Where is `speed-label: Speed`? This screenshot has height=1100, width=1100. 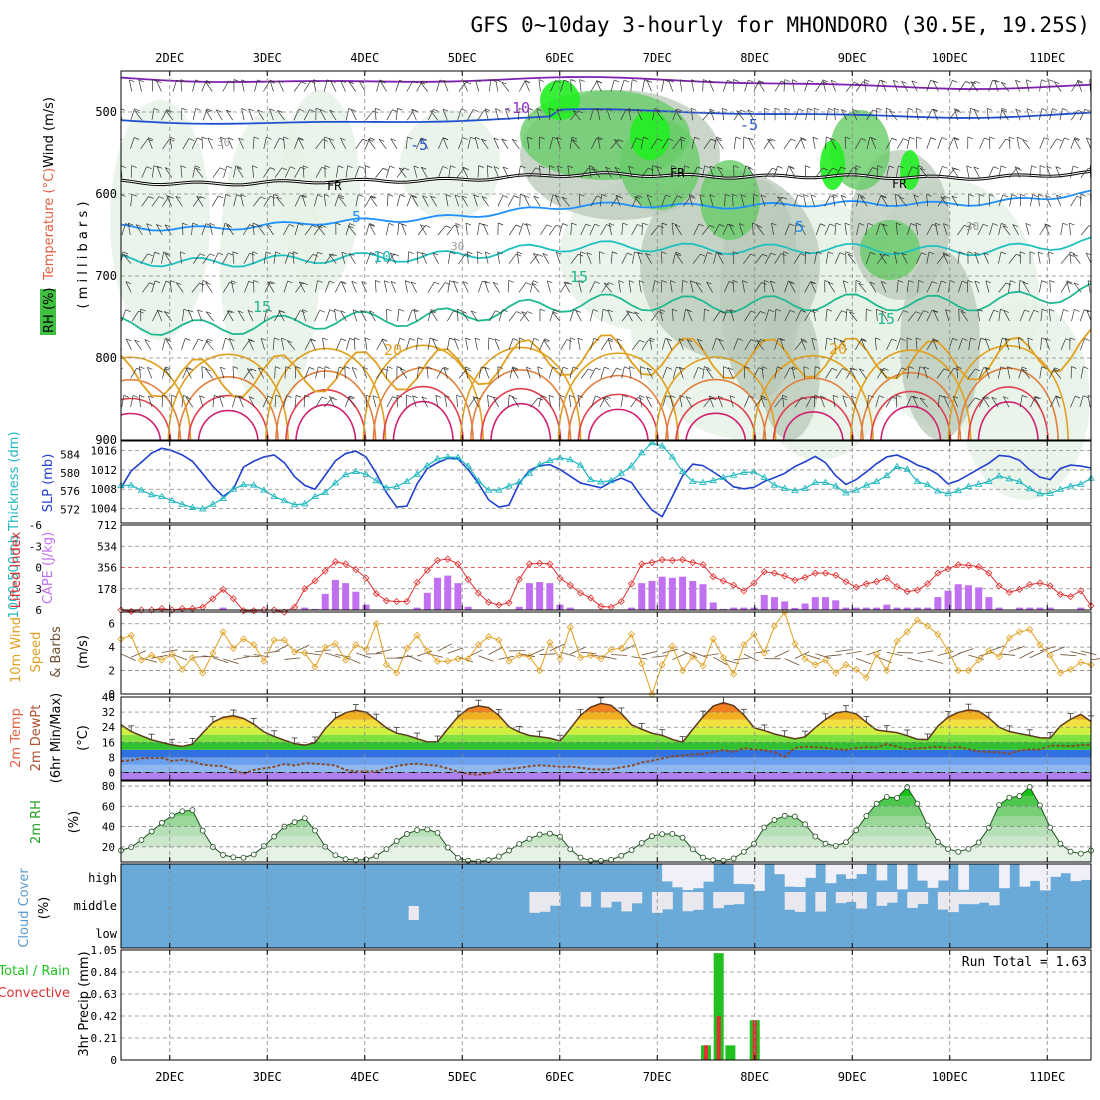
speed-label: Speed is located at coordinates (36, 652).